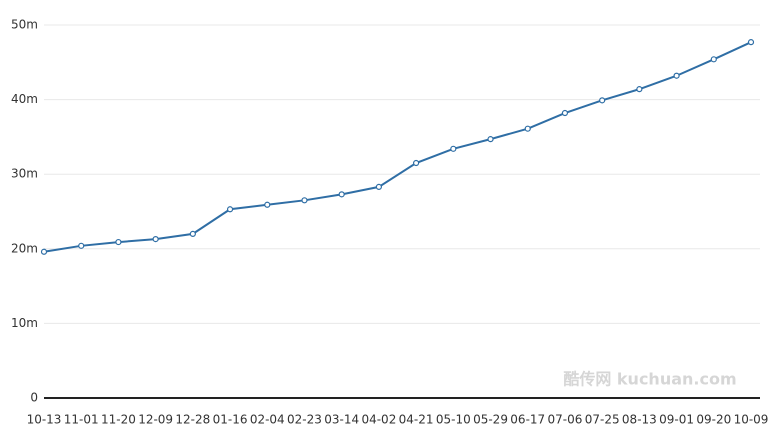 The width and height of the screenshot is (784, 432). Describe the element at coordinates (676, 420) in the screenshot. I see `x-tick-label: 09-01` at that location.